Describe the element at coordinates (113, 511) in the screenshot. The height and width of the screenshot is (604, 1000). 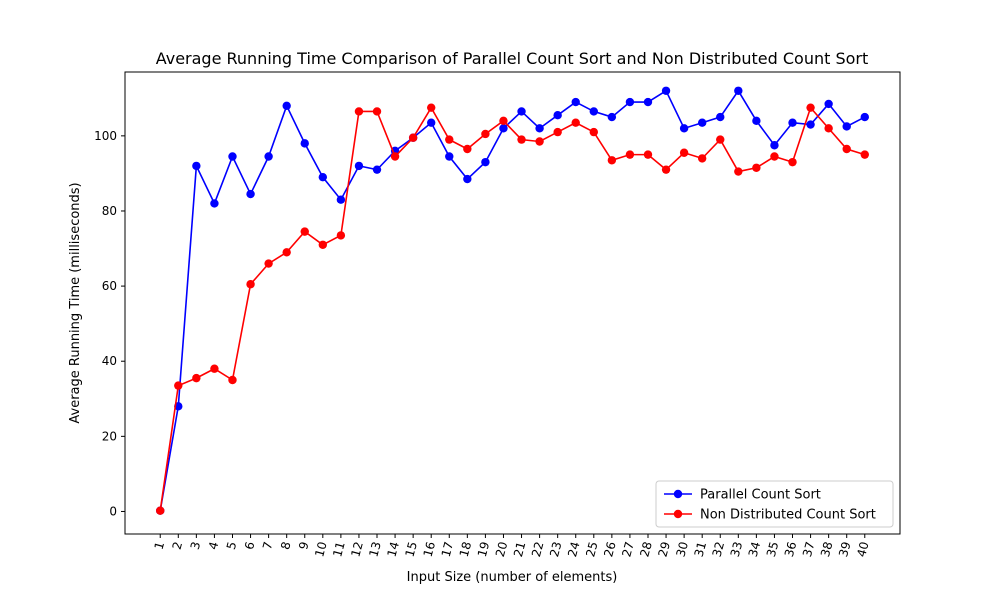
I see `y-tick-label: 0` at that location.